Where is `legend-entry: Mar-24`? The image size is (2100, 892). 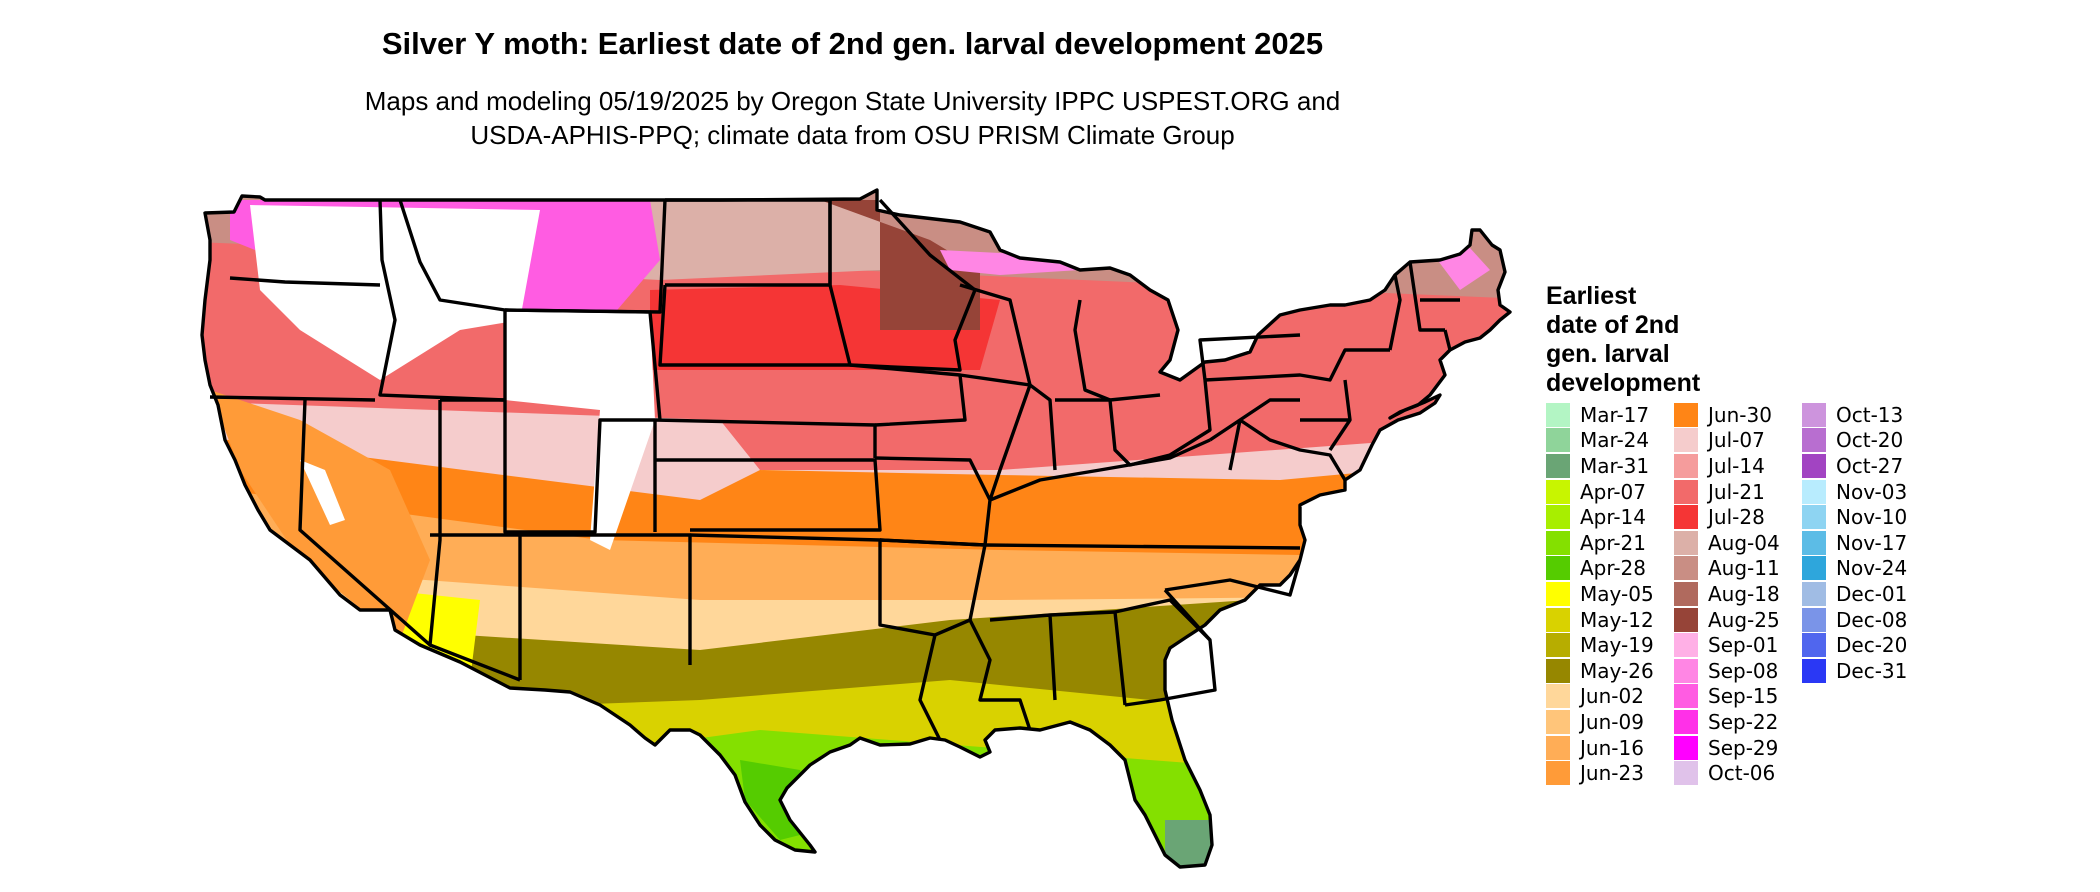
legend-entry: Mar-24 is located at coordinates (1600, 441).